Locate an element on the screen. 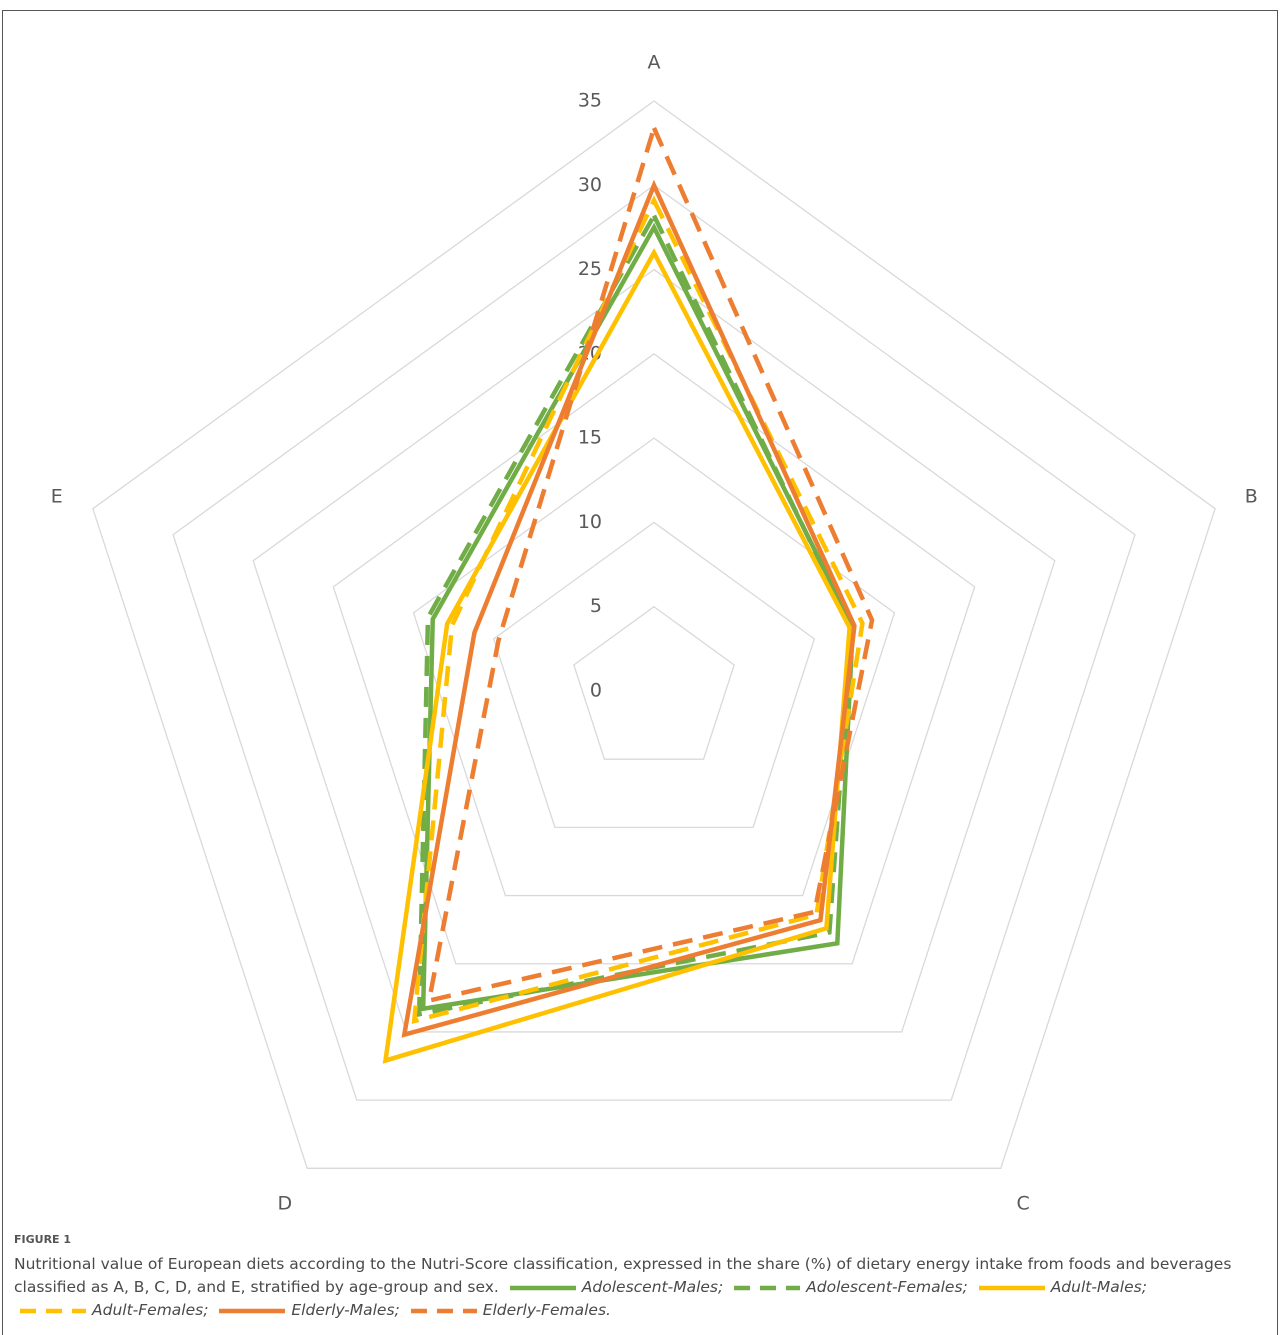 This screenshot has height=1335, width=1282. legend-item: Adolescent-Females; is located at coordinates (848, 1287).